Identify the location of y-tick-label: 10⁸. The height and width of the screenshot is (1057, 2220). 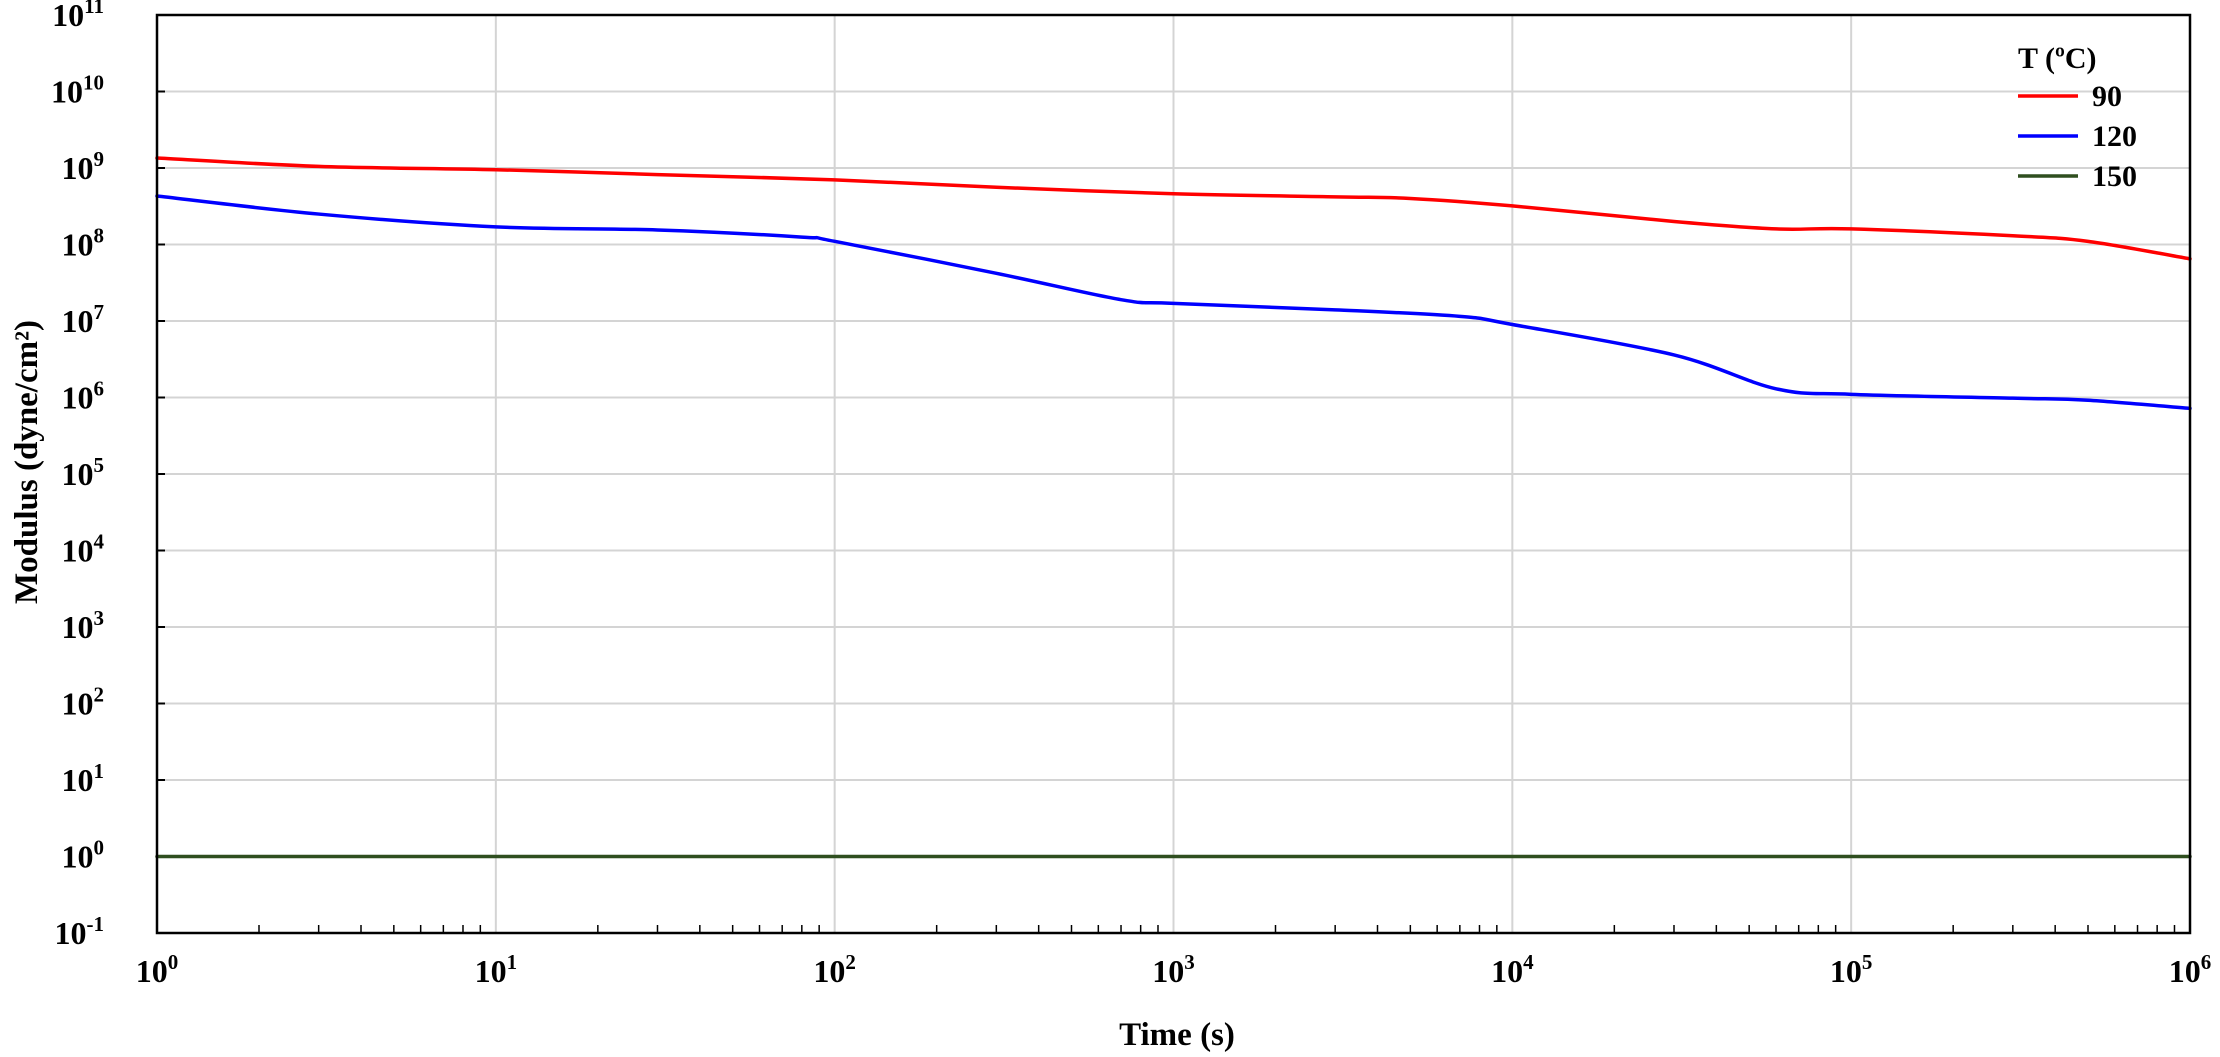
(83, 243).